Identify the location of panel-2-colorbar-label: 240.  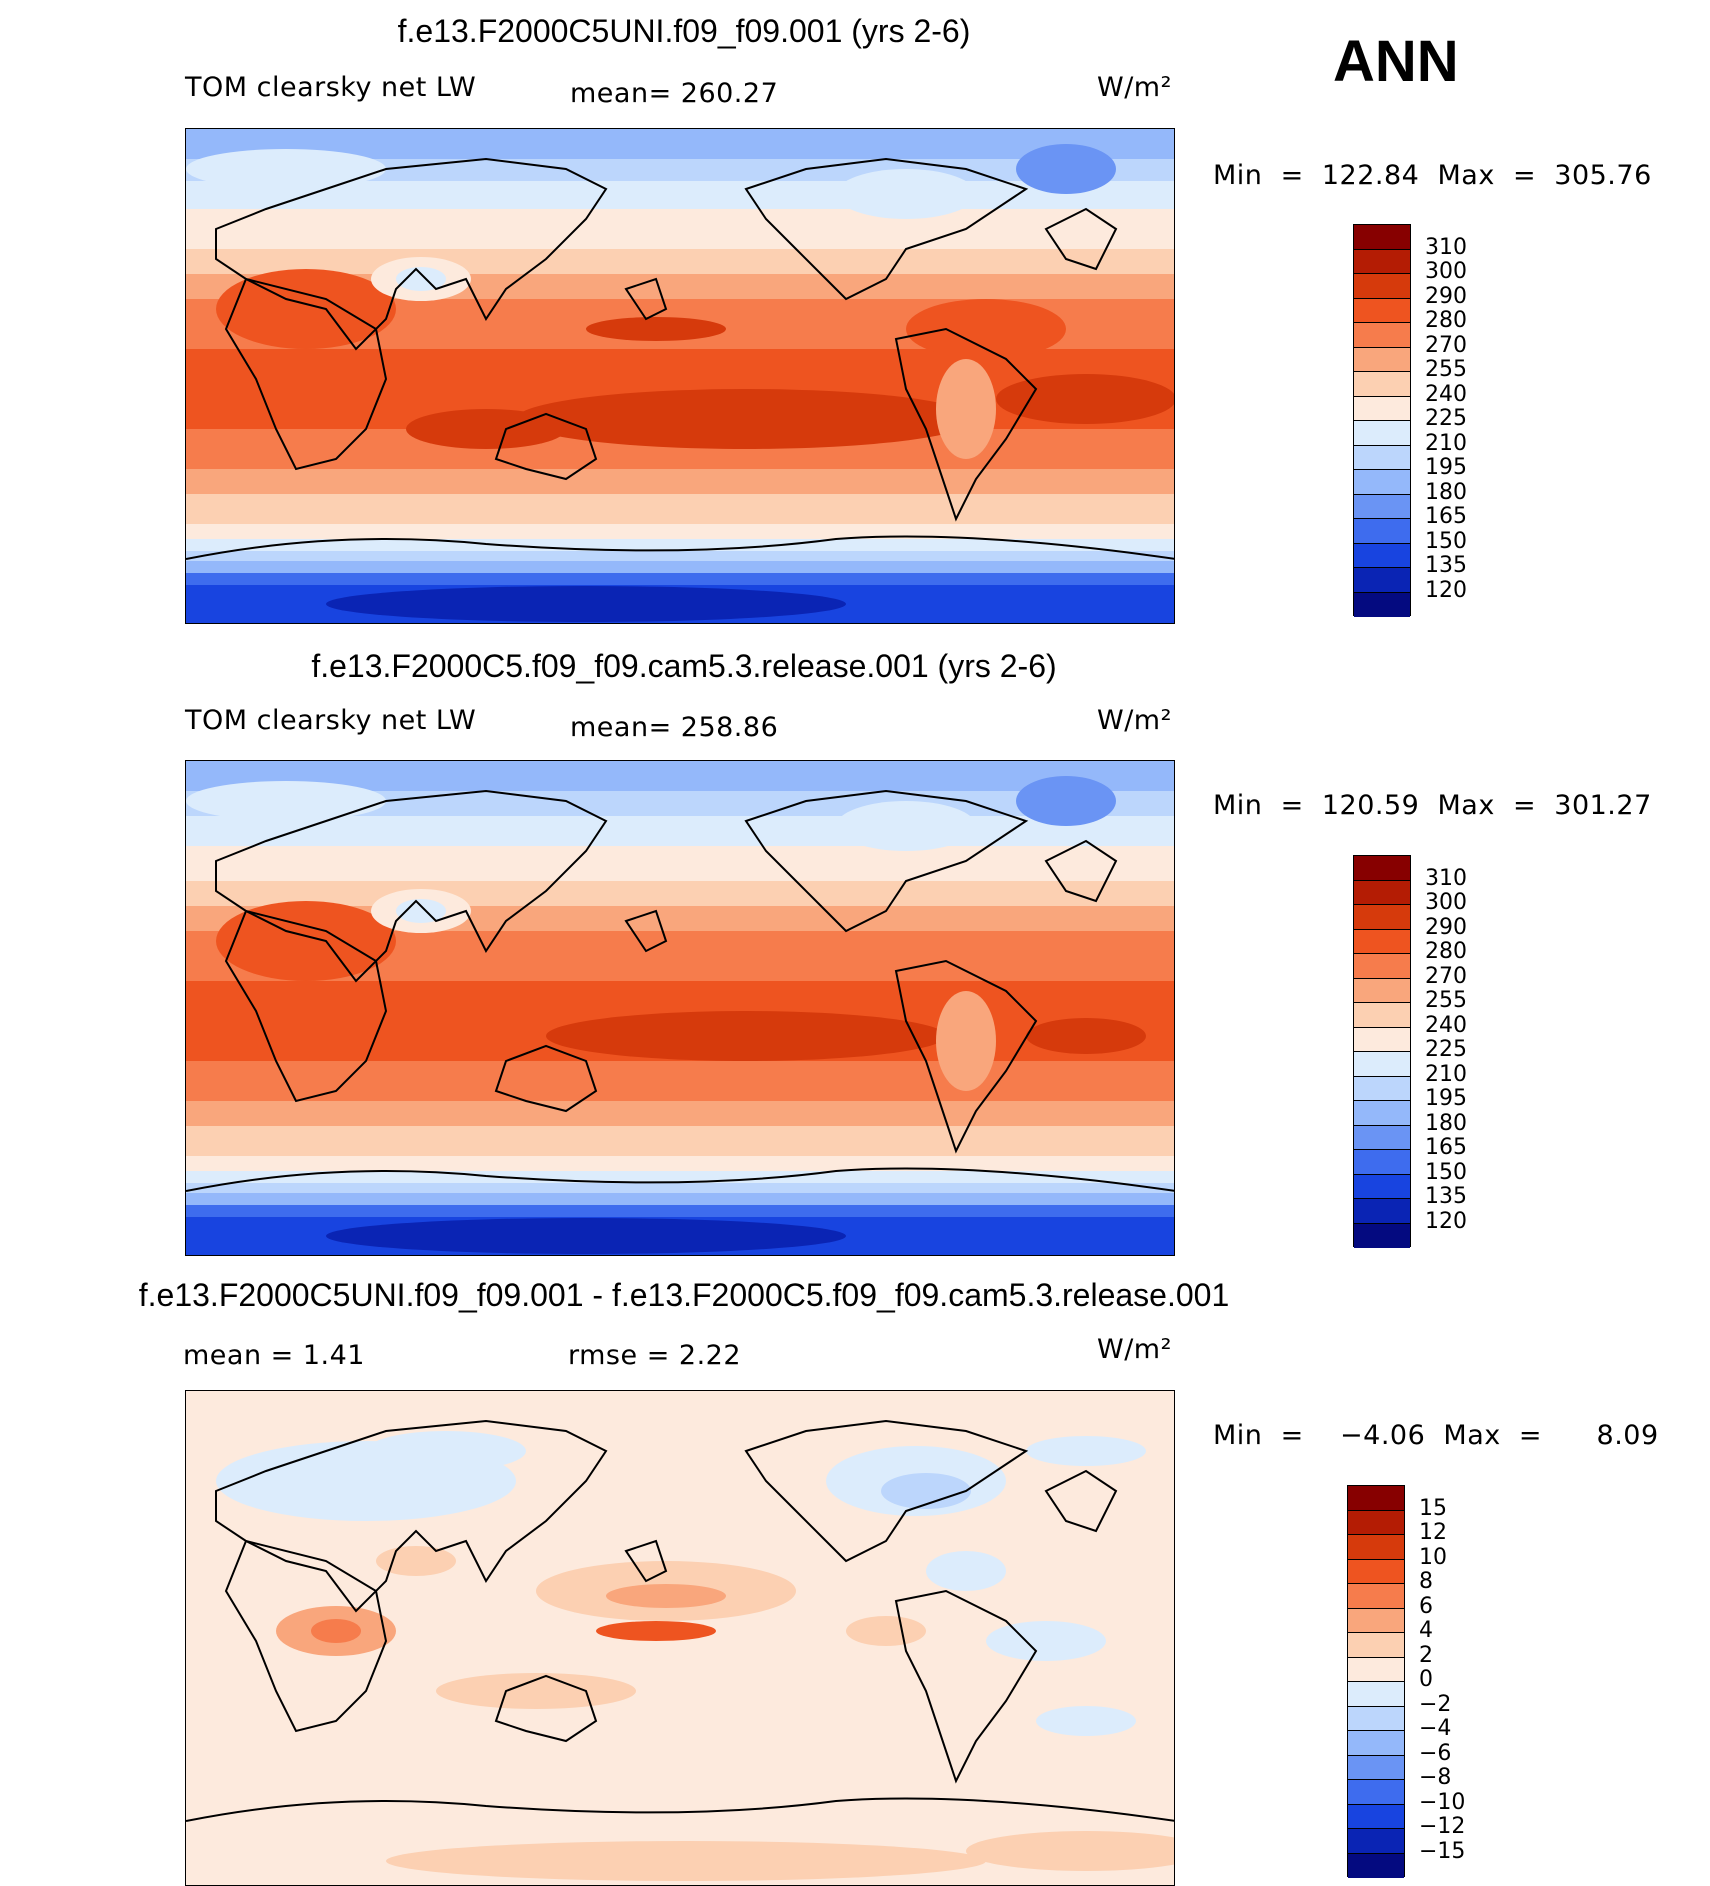
(1446, 1025).